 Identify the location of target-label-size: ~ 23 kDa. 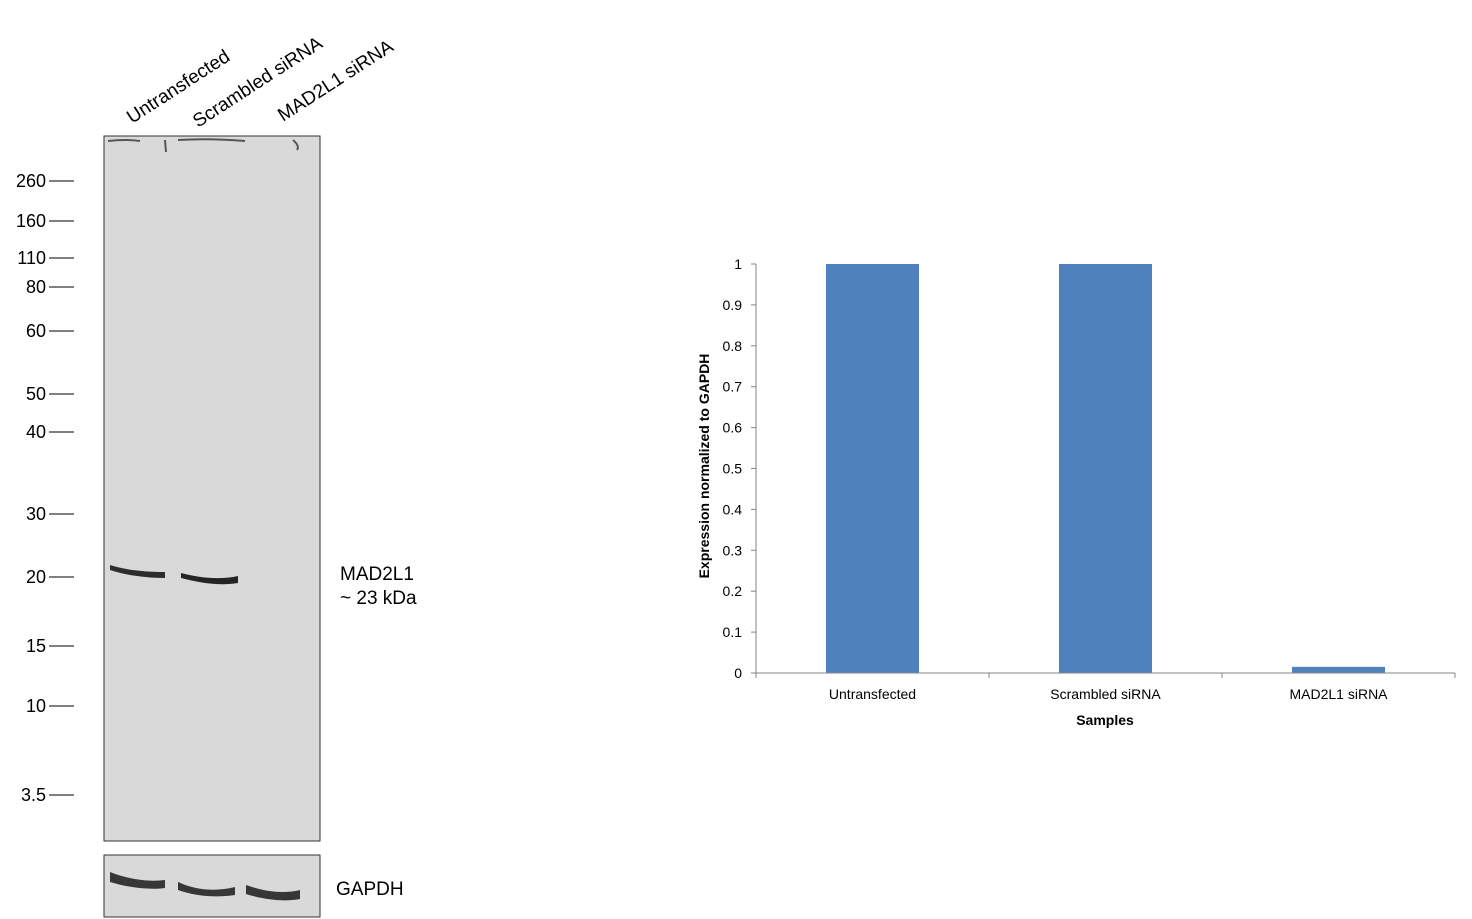
(378, 598).